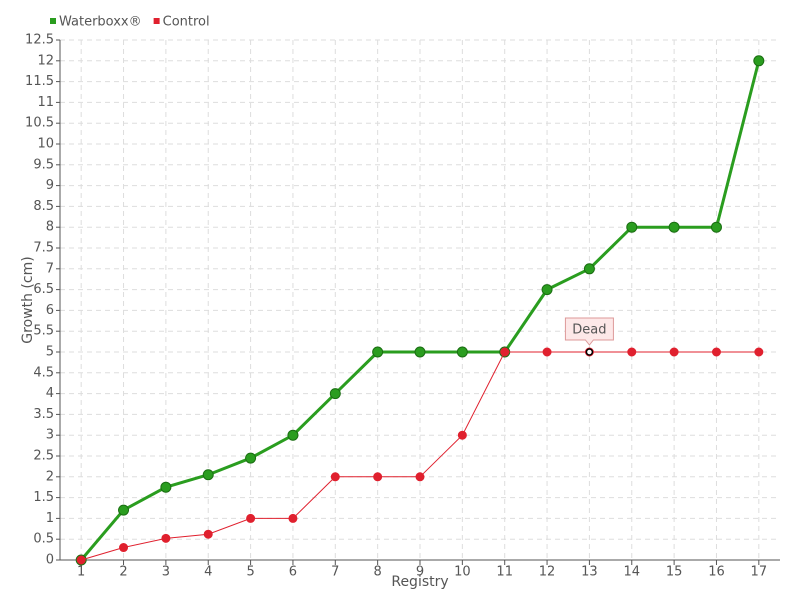  What do you see at coordinates (50, 518) in the screenshot?
I see `y-tick-label: 1` at bounding box center [50, 518].